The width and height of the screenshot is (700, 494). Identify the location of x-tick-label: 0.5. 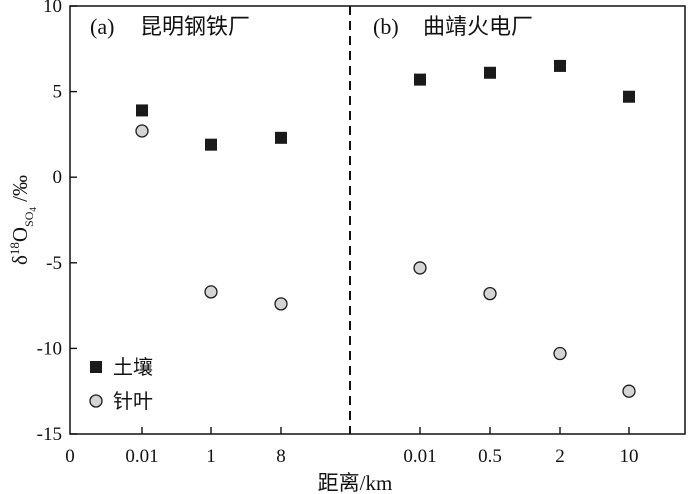
(490, 456).